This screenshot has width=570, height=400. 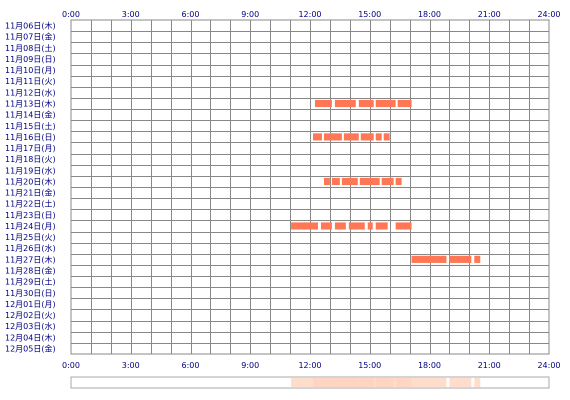 What do you see at coordinates (30, 193) in the screenshot?
I see `row-label: 11月21日(金)` at bounding box center [30, 193].